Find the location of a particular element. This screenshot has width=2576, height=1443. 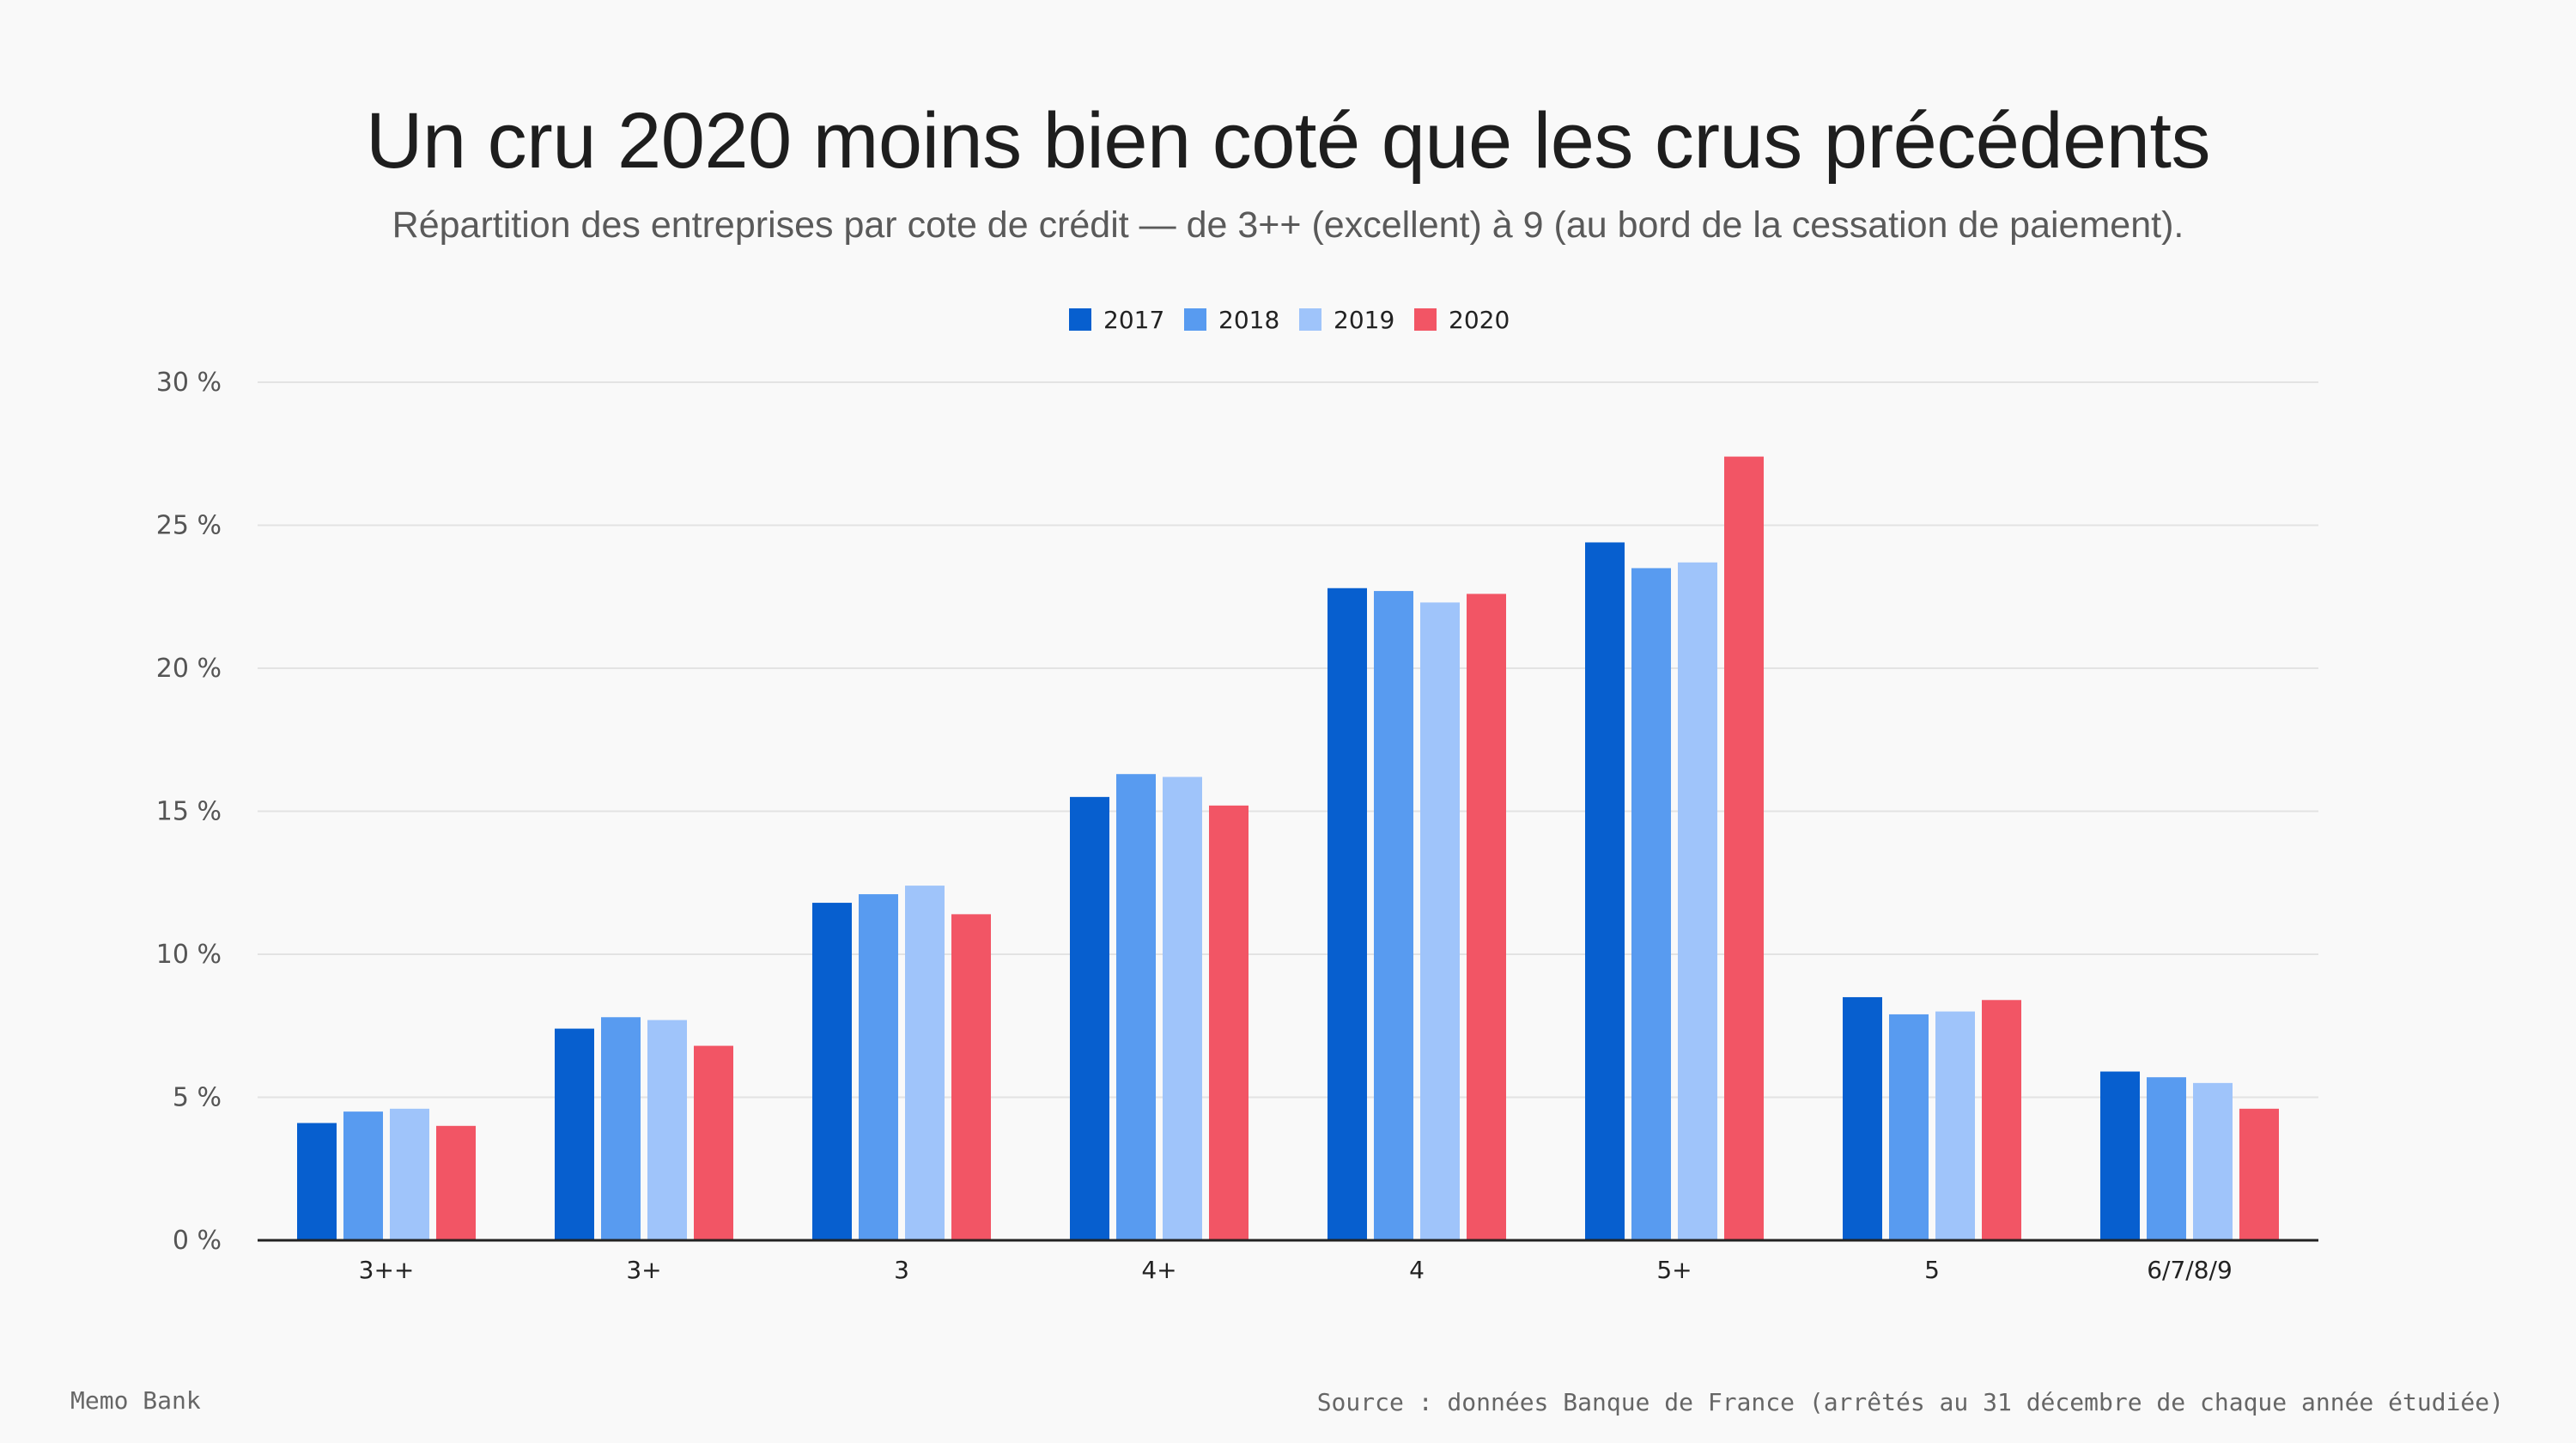

y-tick-label: 15 % is located at coordinates (189, 812).